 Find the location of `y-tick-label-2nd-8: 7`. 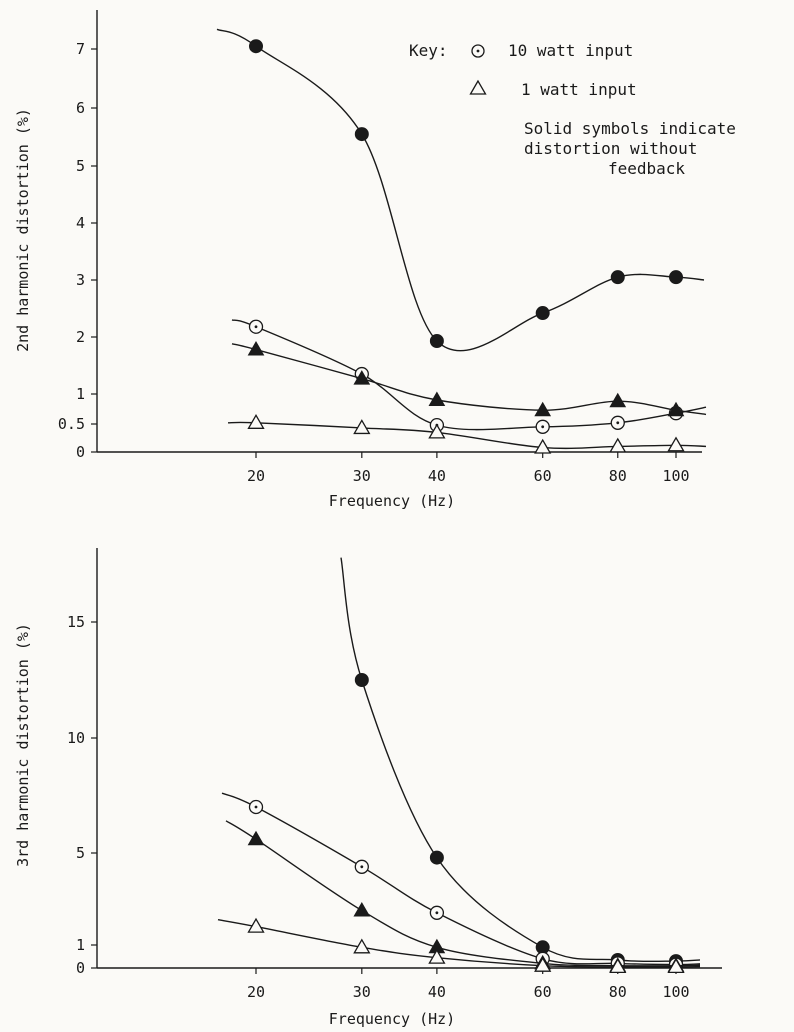

y-tick-label-2nd-8: 7 is located at coordinates (80, 49).